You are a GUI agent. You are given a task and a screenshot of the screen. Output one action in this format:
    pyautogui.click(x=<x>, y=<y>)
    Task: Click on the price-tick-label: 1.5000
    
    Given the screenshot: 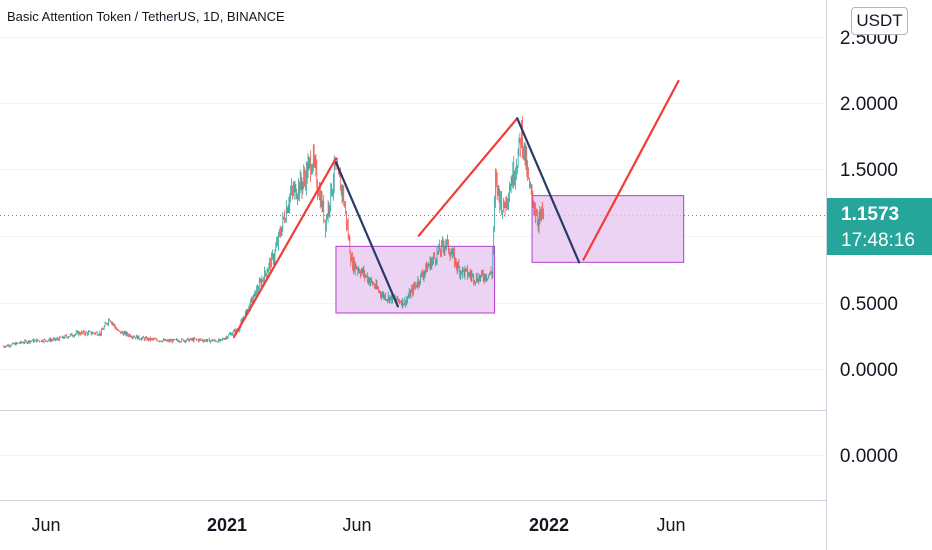 What is the action you would take?
    pyautogui.click(x=869, y=170)
    